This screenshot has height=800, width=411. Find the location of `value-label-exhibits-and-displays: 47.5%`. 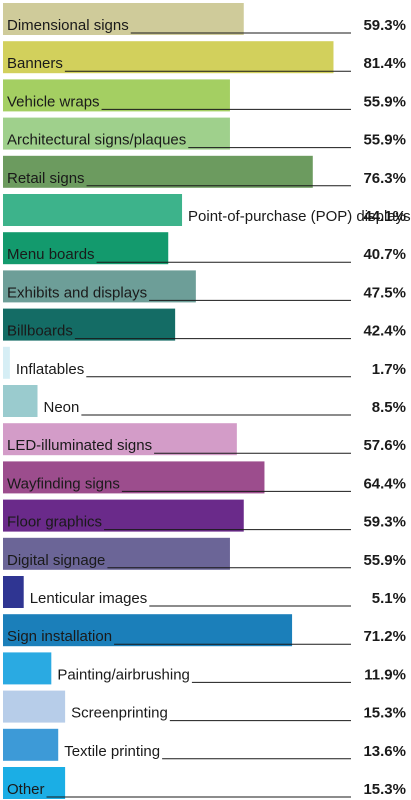

value-label-exhibits-and-displays: 47.5% is located at coordinates (384, 292).